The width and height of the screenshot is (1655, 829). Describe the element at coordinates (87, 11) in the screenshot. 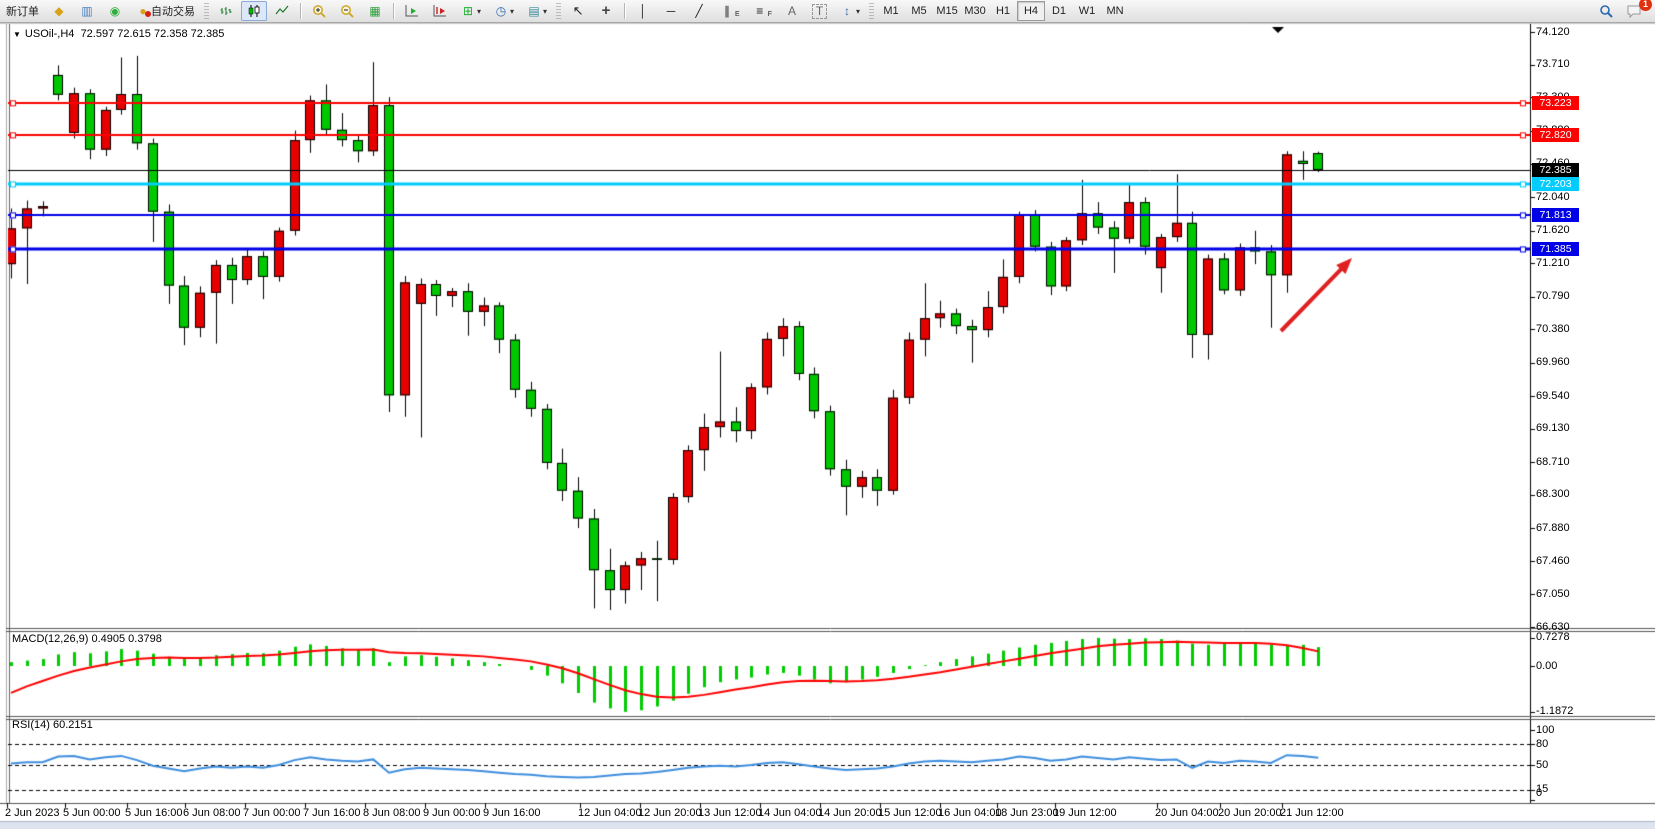

I see `market-watch-icon: ▥` at that location.